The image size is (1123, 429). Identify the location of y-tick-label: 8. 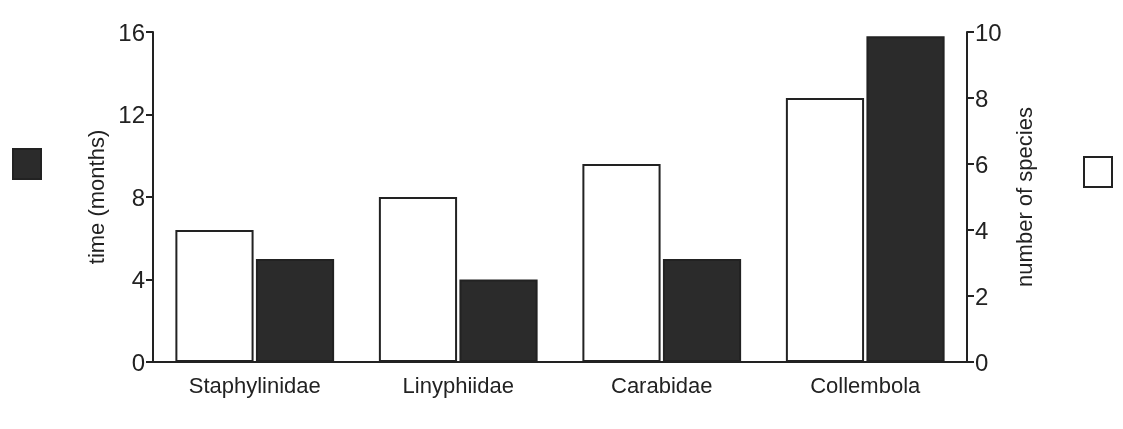
(138, 197).